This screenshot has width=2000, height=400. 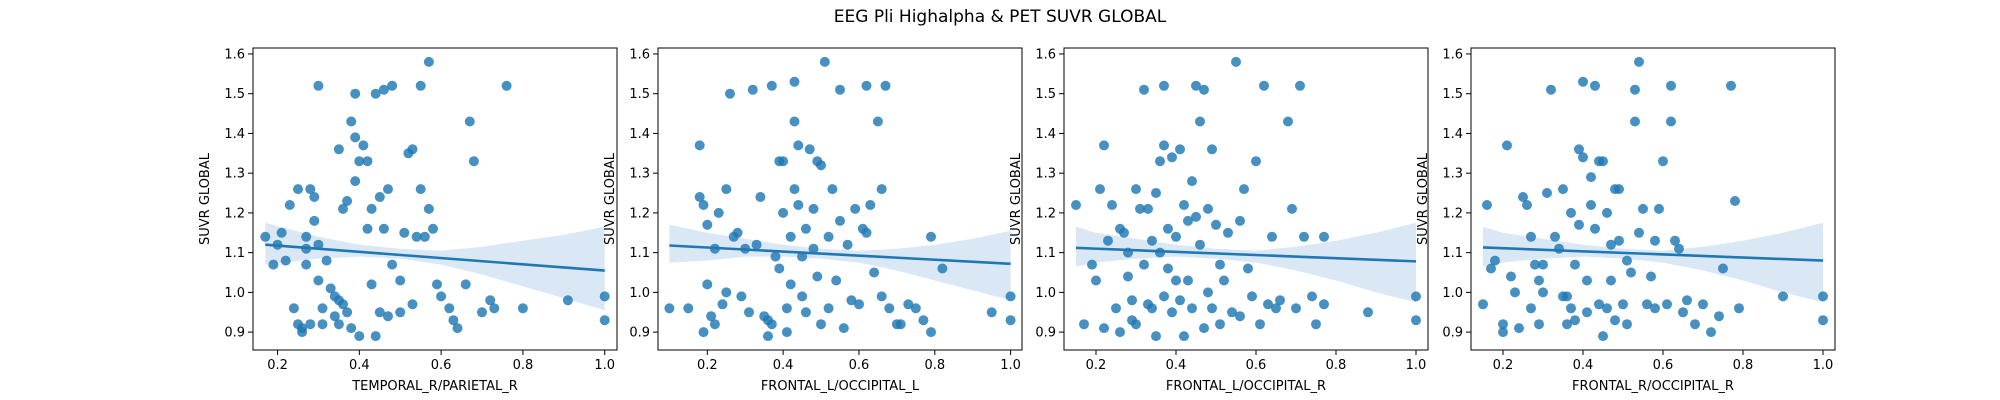 I want to click on figure-title: EEG Pli Highalpha & PET SUVR GLOBAL, so click(x=1000, y=17).